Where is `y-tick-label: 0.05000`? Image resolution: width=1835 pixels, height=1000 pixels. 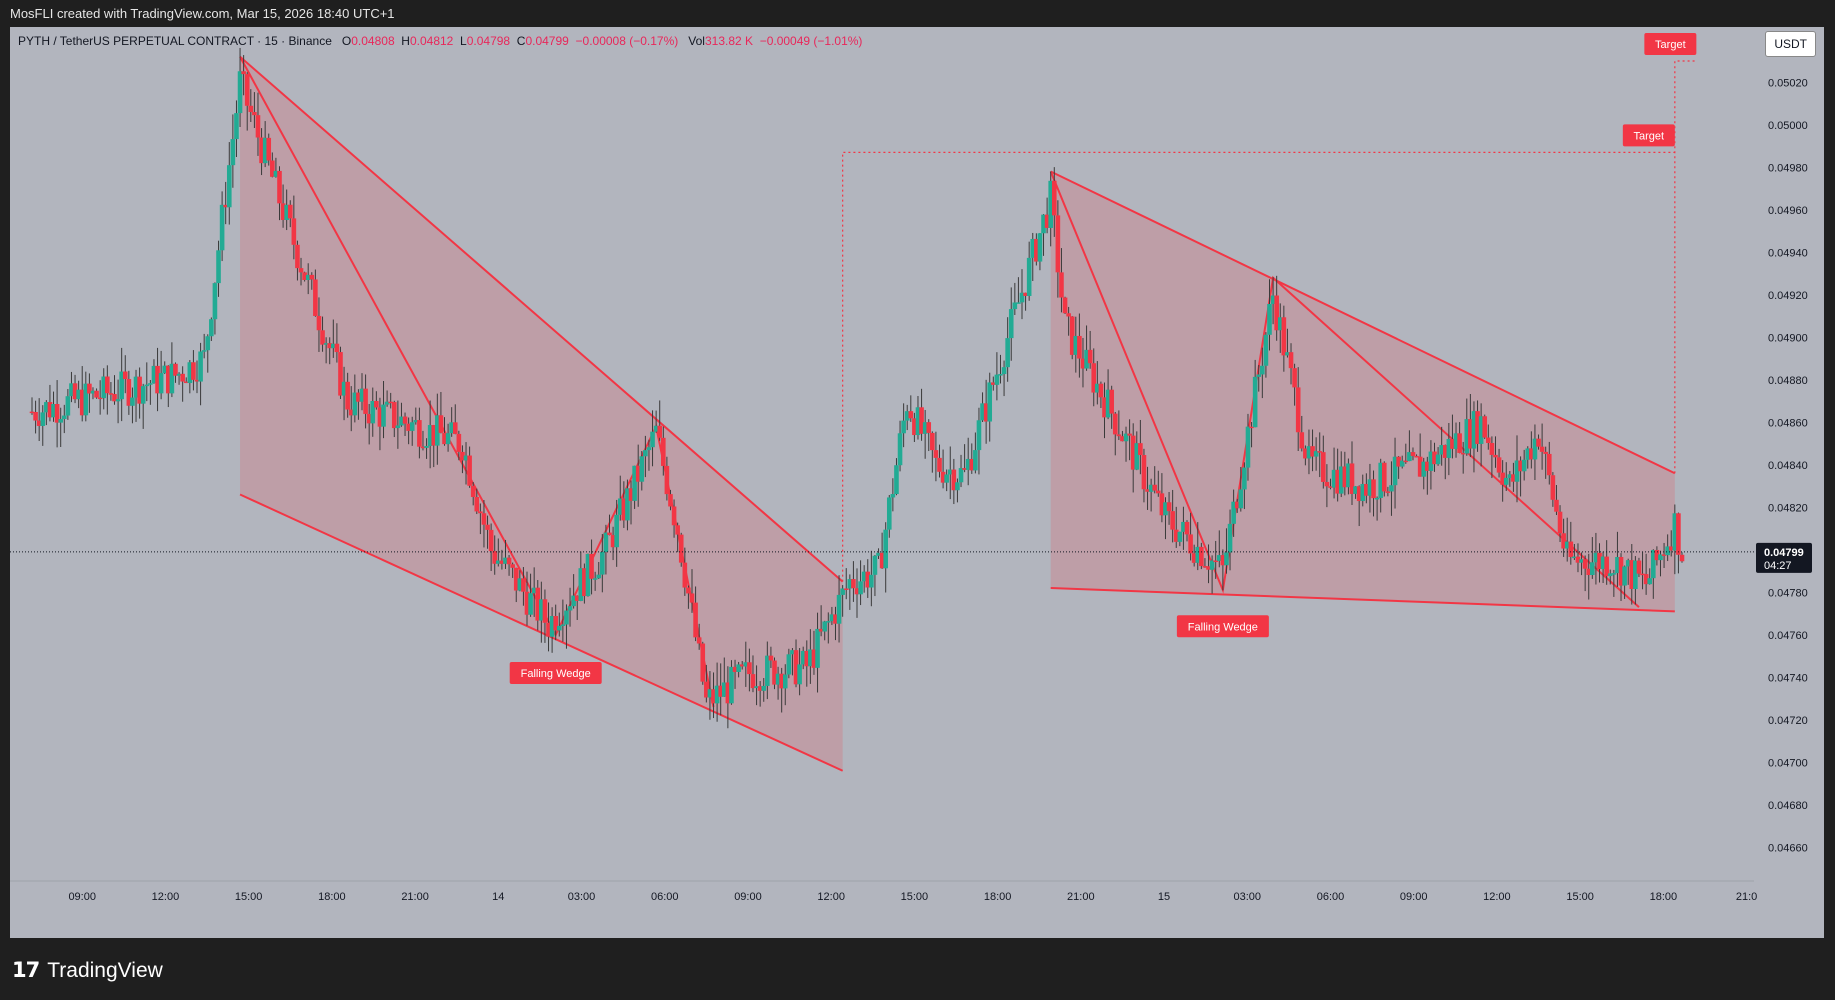 y-tick-label: 0.05000 is located at coordinates (1788, 126).